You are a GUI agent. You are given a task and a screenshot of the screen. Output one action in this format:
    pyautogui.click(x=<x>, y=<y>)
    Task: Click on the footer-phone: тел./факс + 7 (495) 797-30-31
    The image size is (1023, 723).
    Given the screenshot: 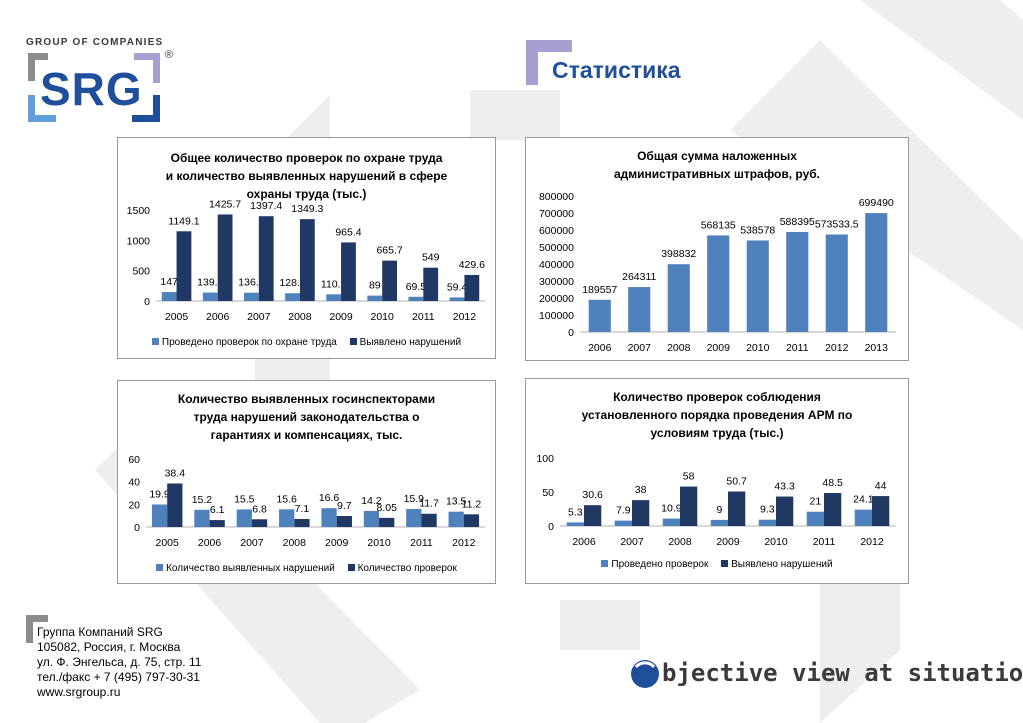 What is the action you would take?
    pyautogui.click(x=118, y=677)
    